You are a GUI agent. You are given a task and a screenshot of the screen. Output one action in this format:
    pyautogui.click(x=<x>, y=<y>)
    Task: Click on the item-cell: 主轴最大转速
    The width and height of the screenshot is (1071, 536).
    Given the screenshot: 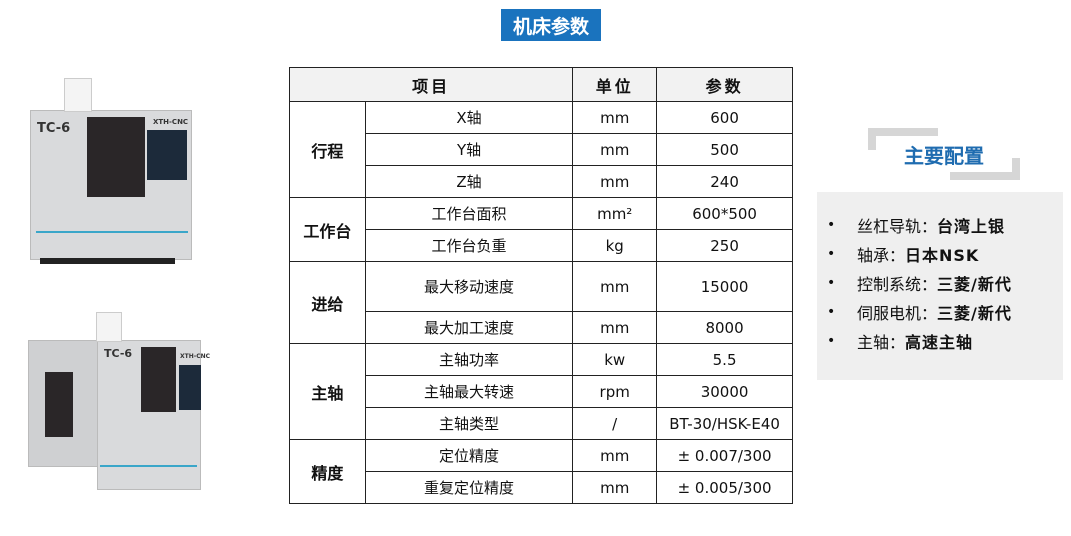 What is the action you would take?
    pyautogui.click(x=469, y=391)
    